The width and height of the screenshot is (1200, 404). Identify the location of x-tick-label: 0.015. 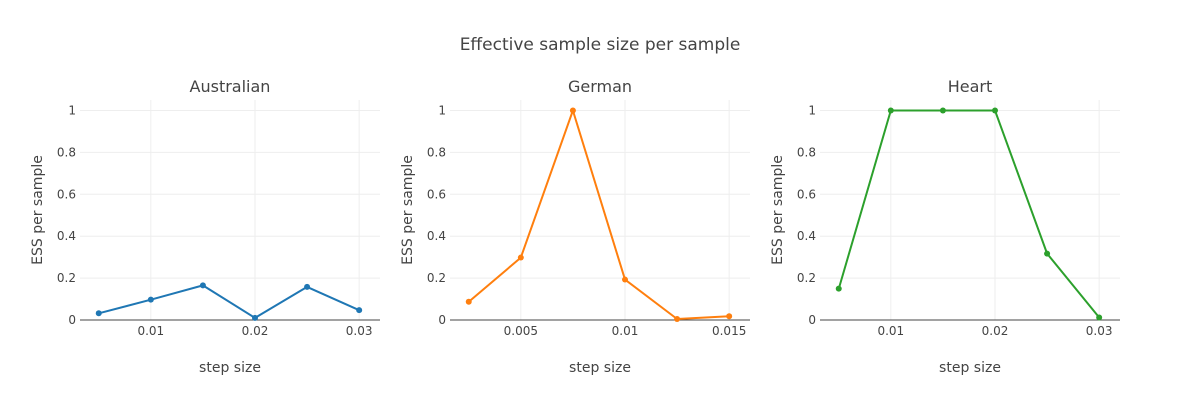
(729, 331).